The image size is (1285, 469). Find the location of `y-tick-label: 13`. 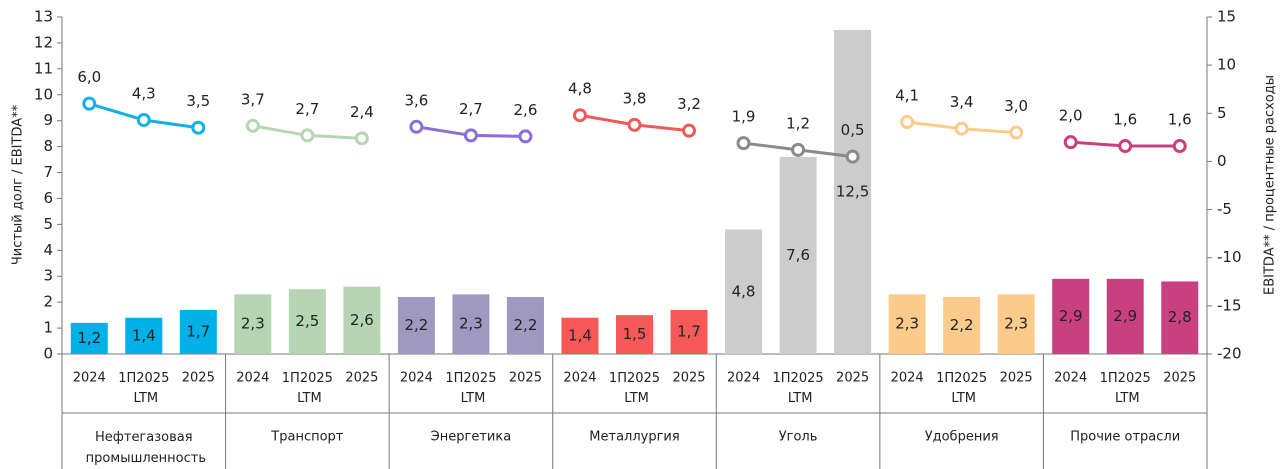

y-tick-label: 13 is located at coordinates (43, 17).